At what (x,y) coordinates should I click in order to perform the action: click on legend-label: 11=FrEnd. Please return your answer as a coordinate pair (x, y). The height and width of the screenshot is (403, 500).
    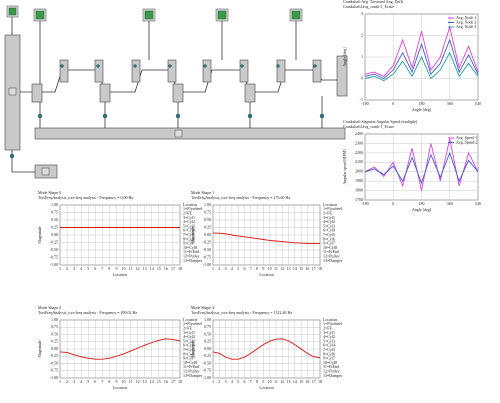
    Looking at the image, I should click on (191, 366).